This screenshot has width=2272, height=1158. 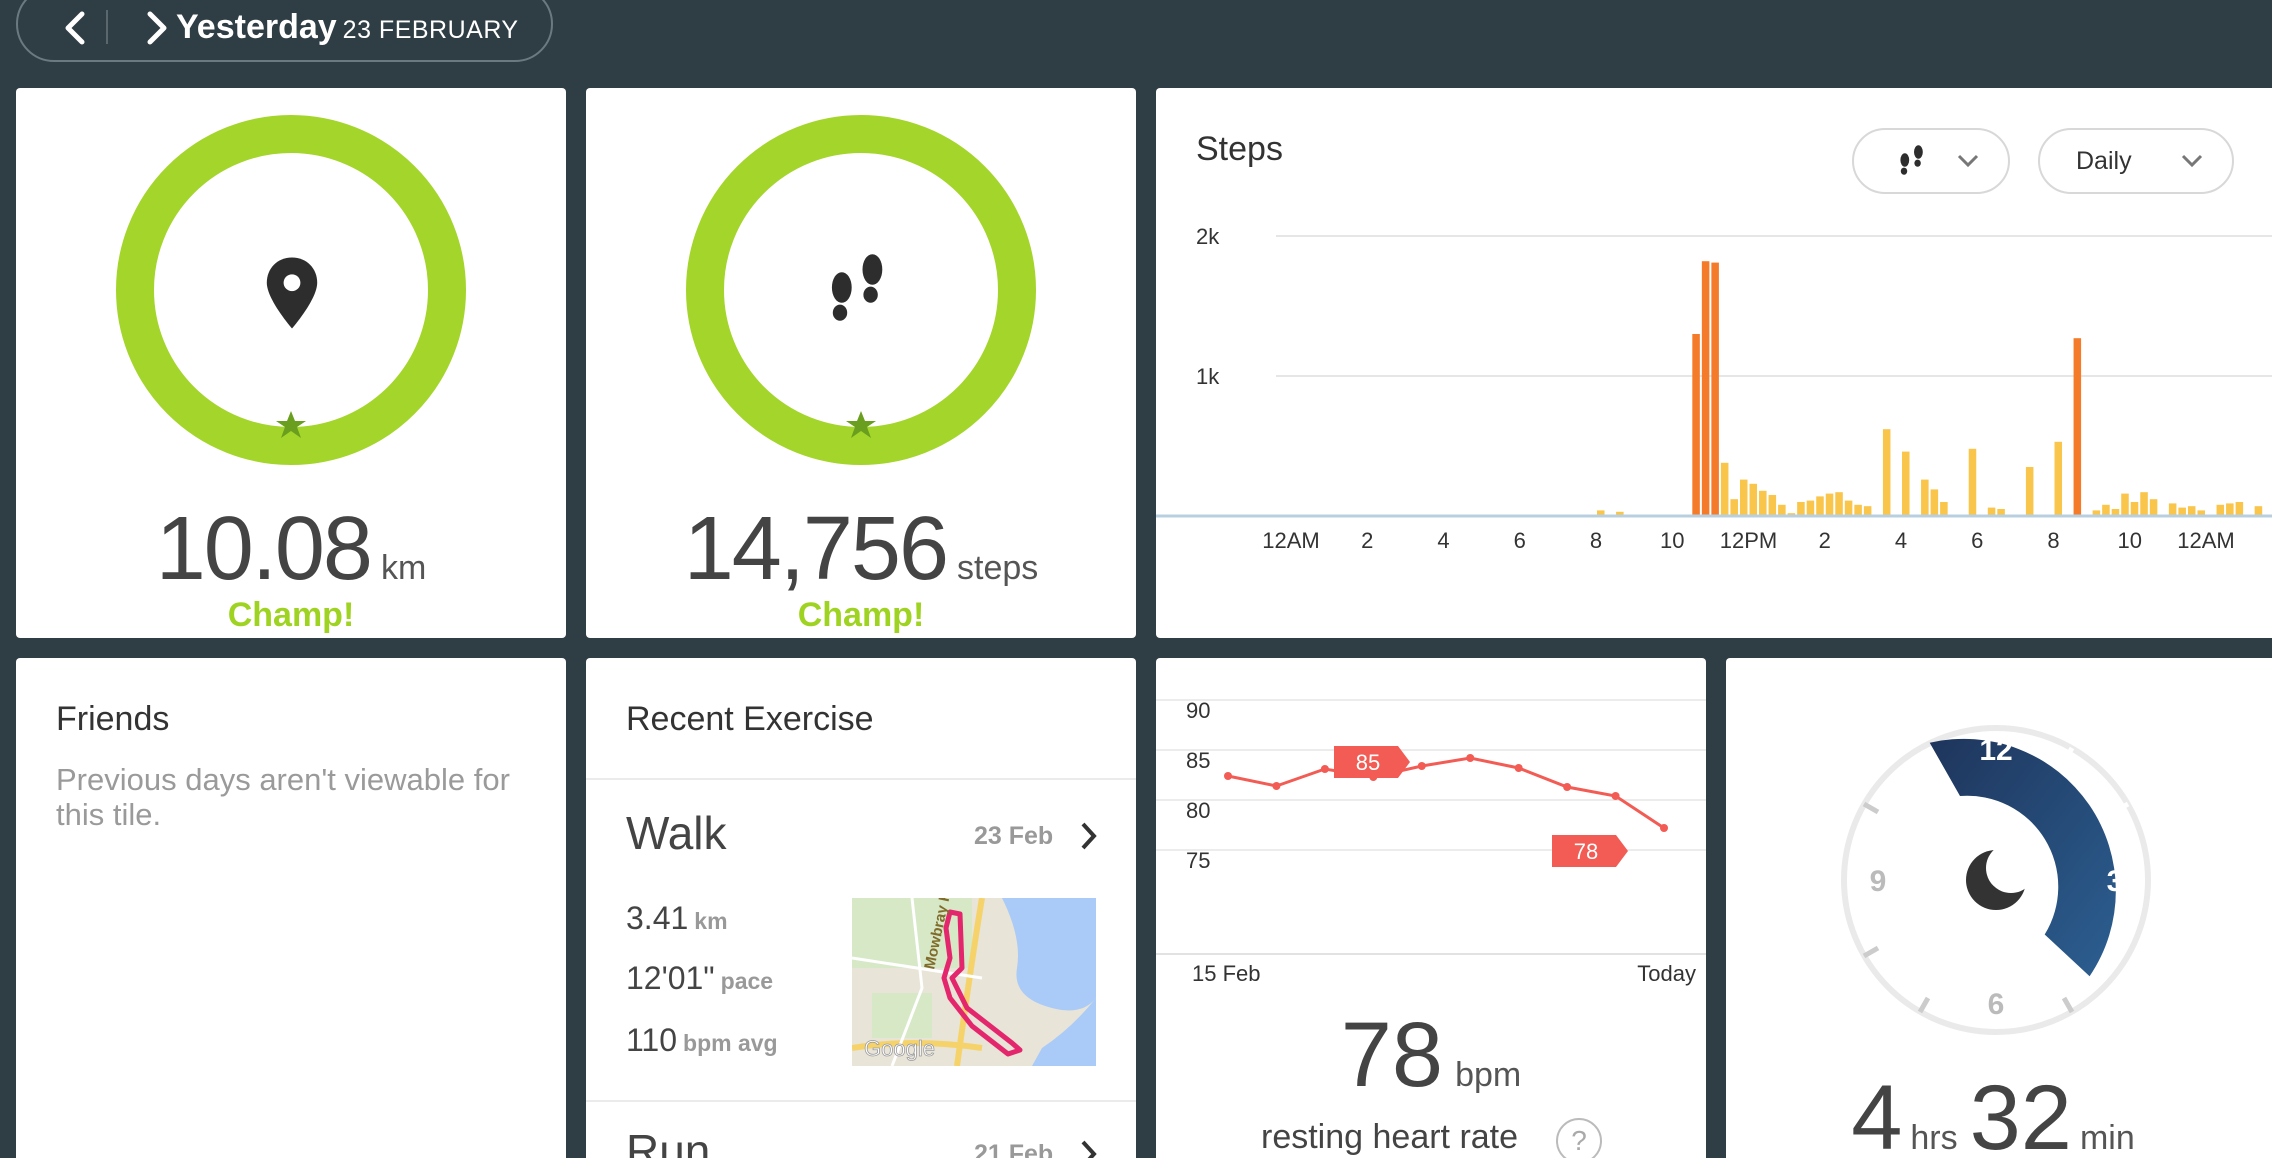 I want to click on sleep-minutes-unit: min, so click(x=2107, y=1138).